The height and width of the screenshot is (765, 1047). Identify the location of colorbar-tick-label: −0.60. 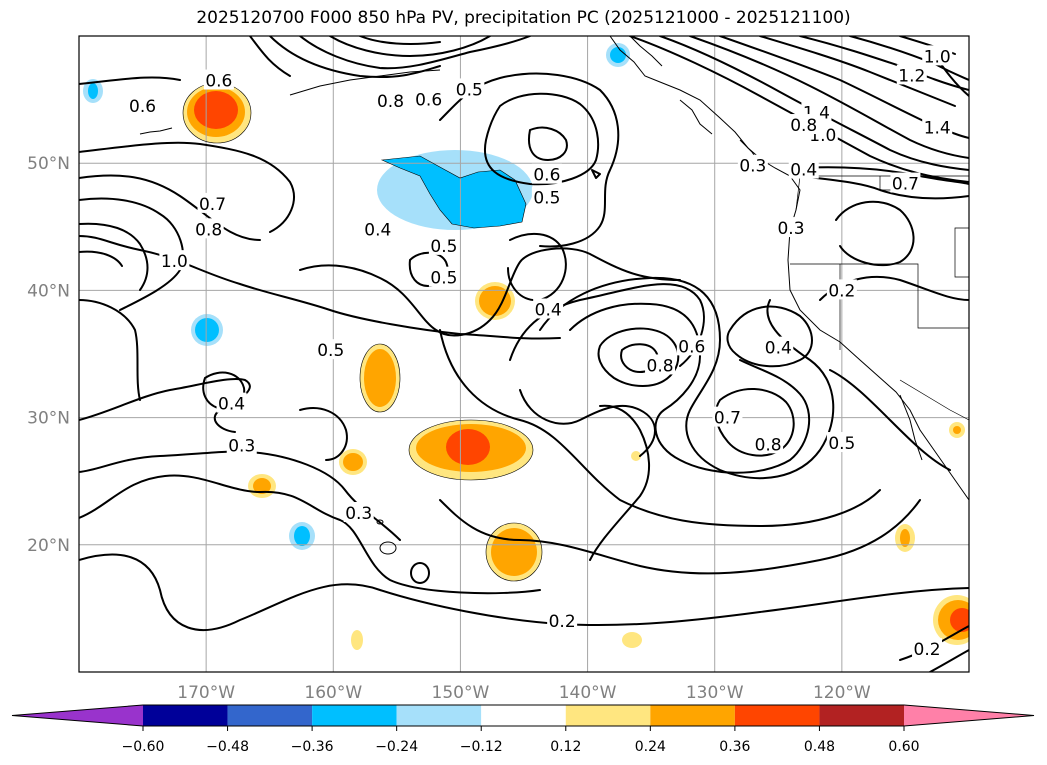
(143, 747).